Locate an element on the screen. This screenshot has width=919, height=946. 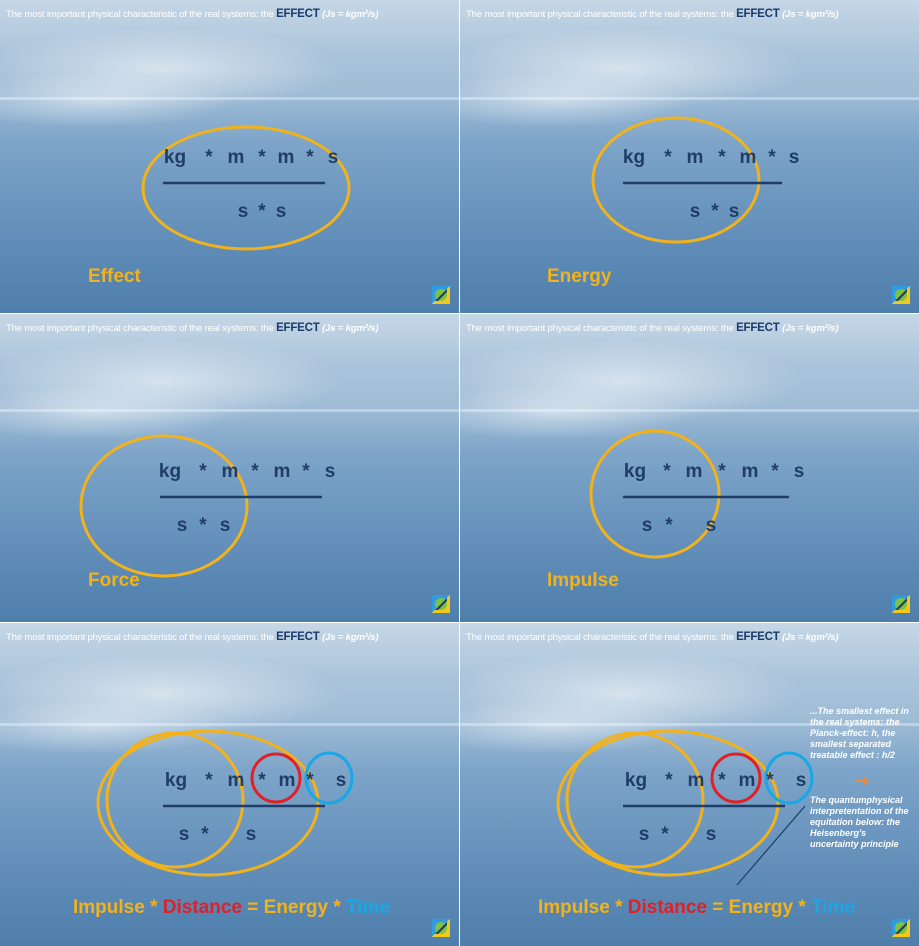
panel-caption: Impulse is located at coordinates (583, 580).